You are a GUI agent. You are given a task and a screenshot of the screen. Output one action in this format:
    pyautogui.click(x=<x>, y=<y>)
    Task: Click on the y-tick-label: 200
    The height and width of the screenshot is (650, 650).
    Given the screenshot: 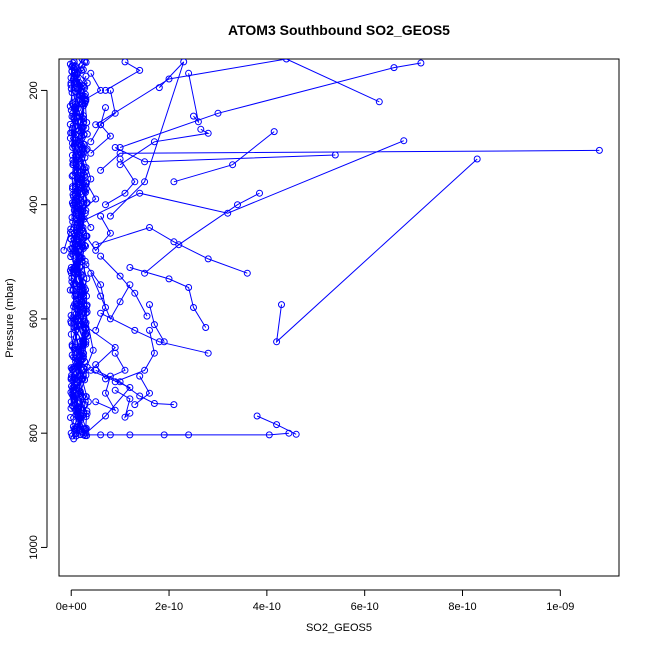 What is the action you would take?
    pyautogui.click(x=34, y=90)
    